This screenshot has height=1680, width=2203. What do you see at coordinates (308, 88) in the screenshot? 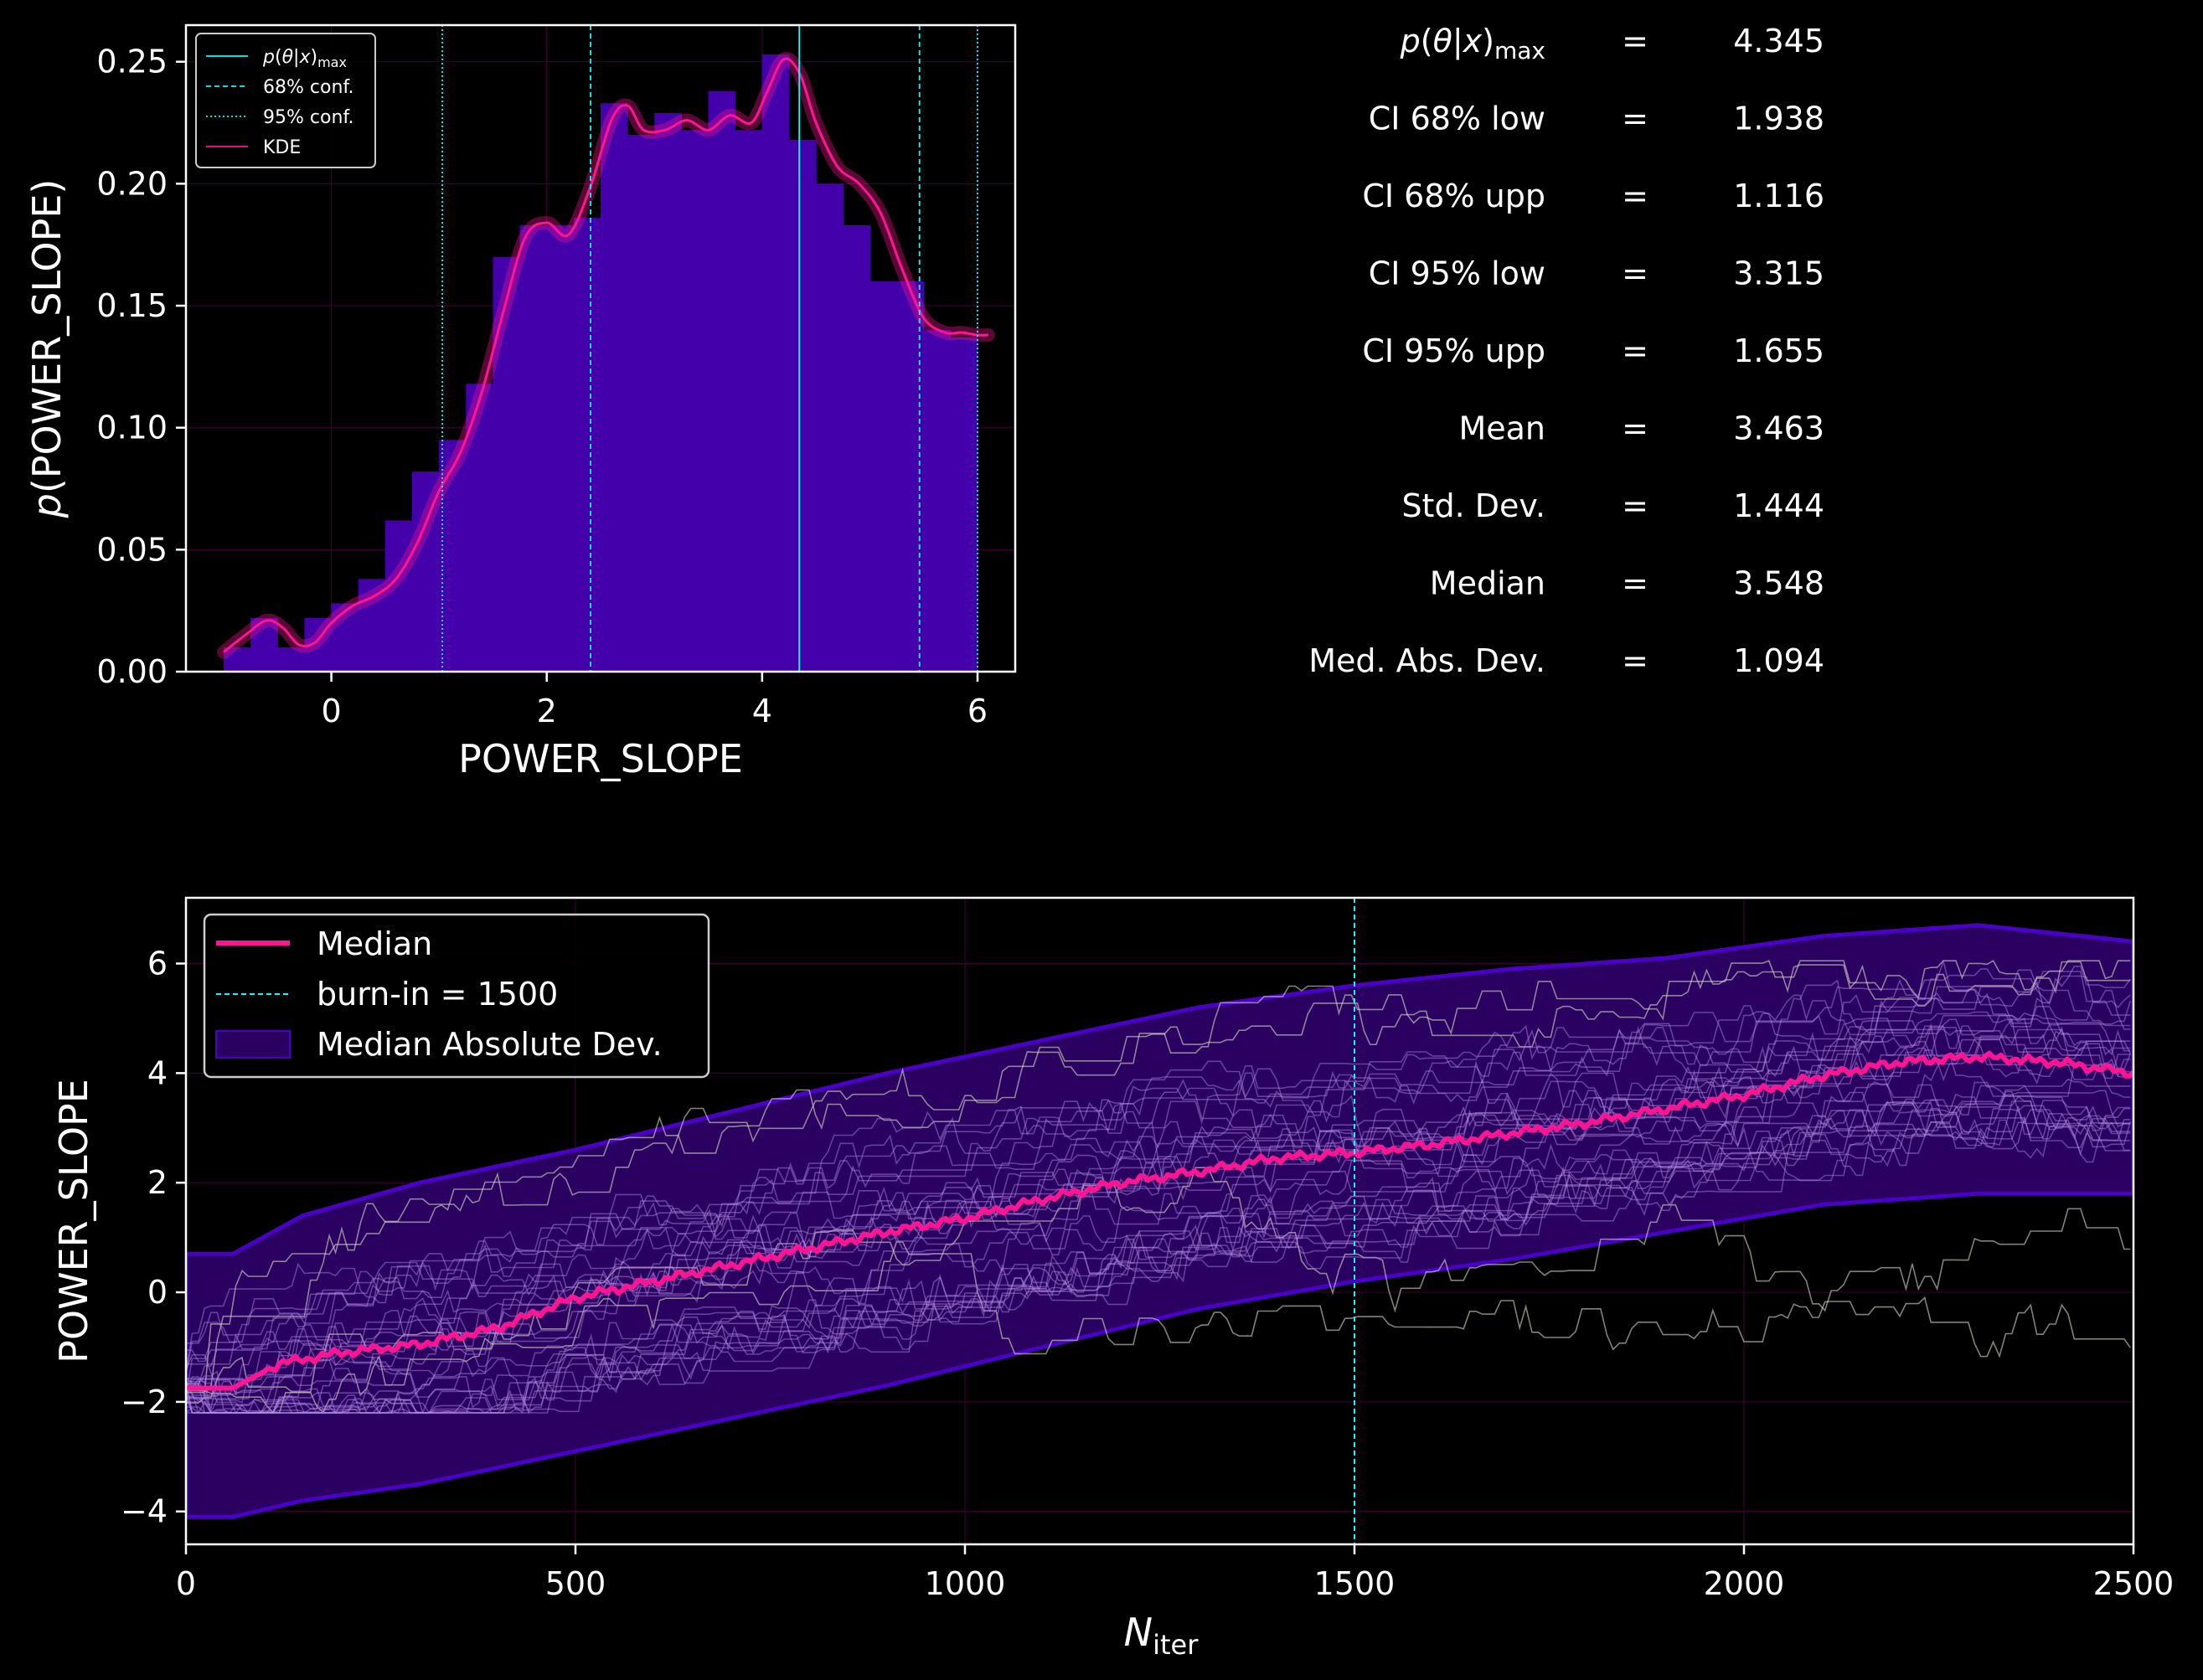
I see `legend-ci68-label: 68% conf.` at bounding box center [308, 88].